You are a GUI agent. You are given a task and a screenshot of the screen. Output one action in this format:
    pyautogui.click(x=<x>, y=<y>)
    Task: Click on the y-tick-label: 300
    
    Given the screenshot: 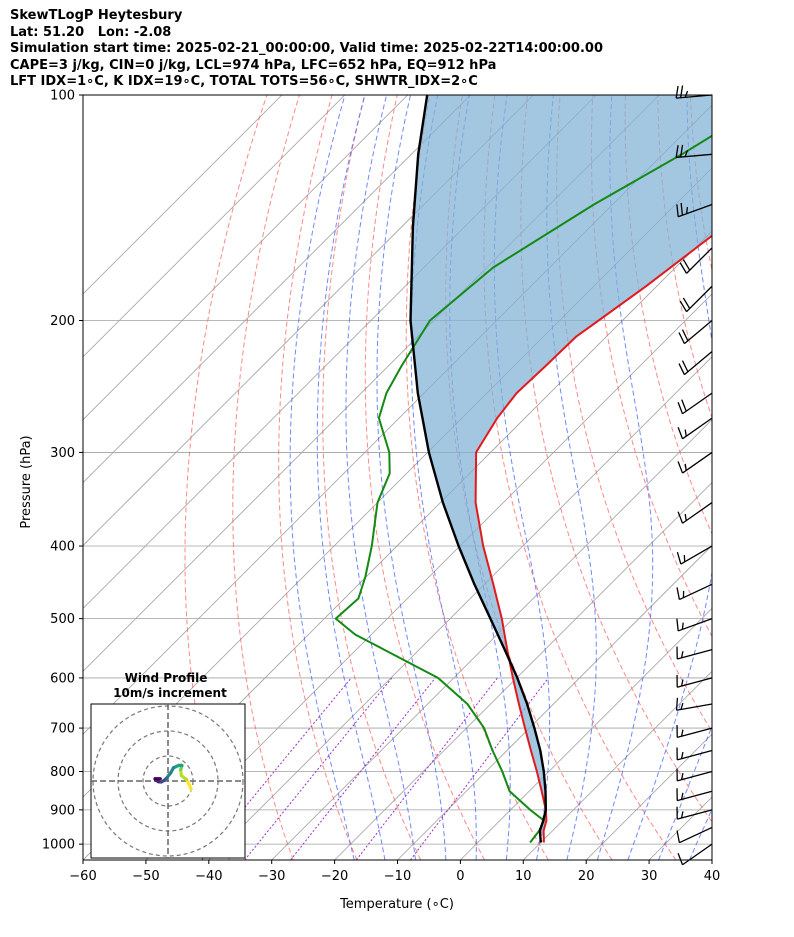 What is the action you would take?
    pyautogui.click(x=62, y=453)
    